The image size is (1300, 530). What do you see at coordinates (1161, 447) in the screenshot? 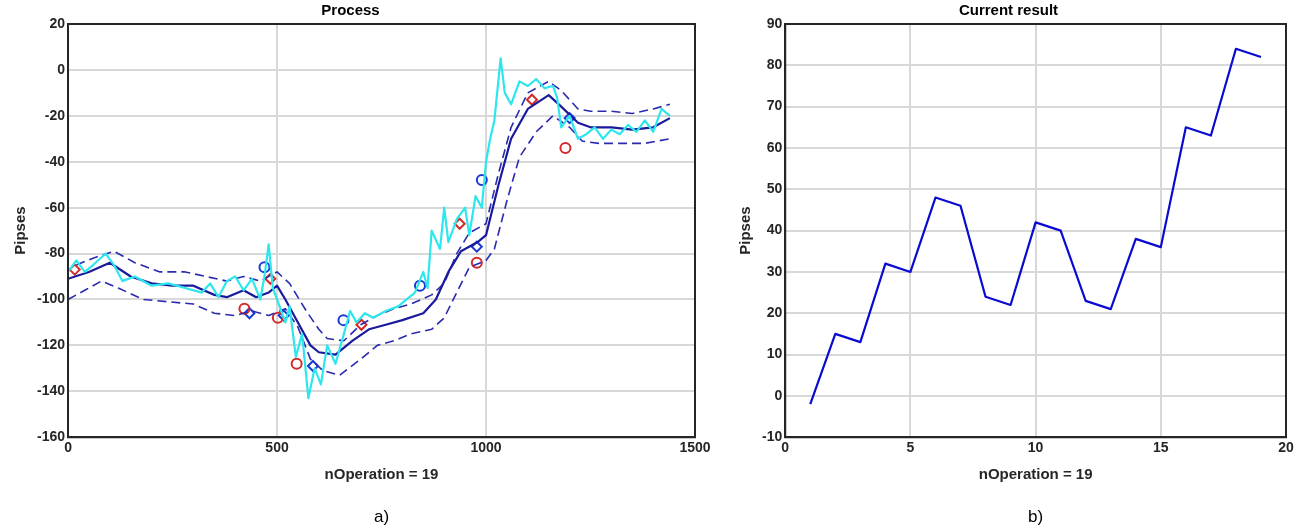
I see `x-tick-label: 15` at bounding box center [1161, 447].